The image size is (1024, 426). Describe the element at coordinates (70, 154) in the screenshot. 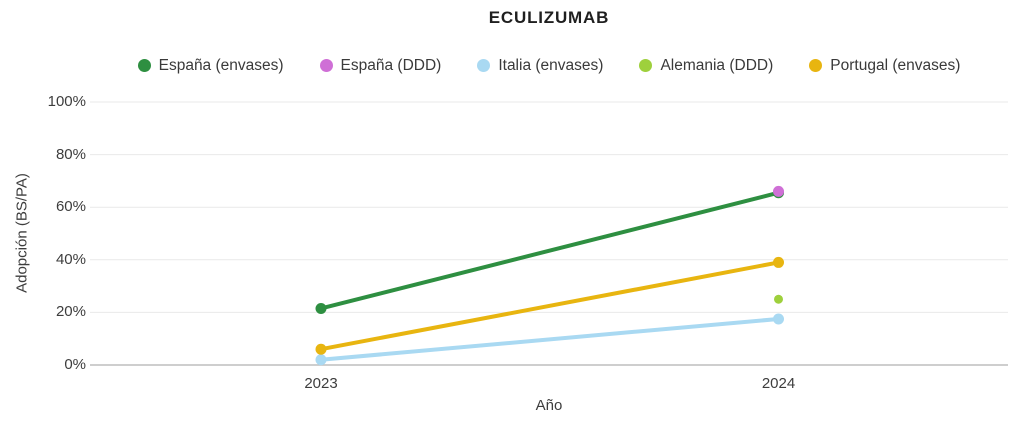

I see `y-tick-label: 80%` at that location.